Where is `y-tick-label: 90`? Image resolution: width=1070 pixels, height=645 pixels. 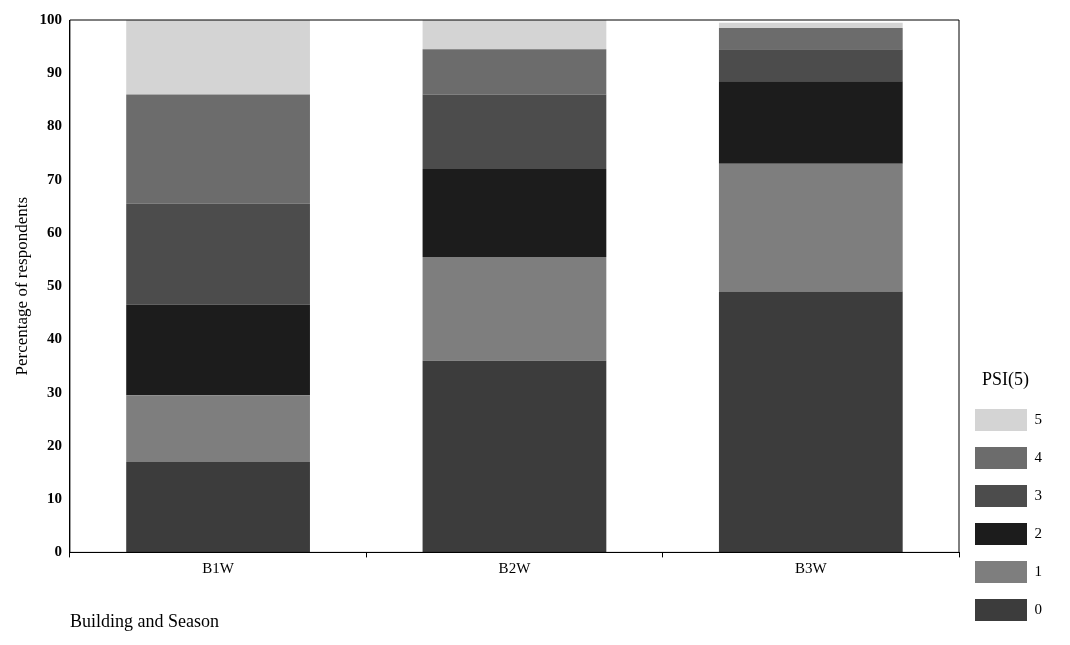
y-tick-label: 90 is located at coordinates (54, 72).